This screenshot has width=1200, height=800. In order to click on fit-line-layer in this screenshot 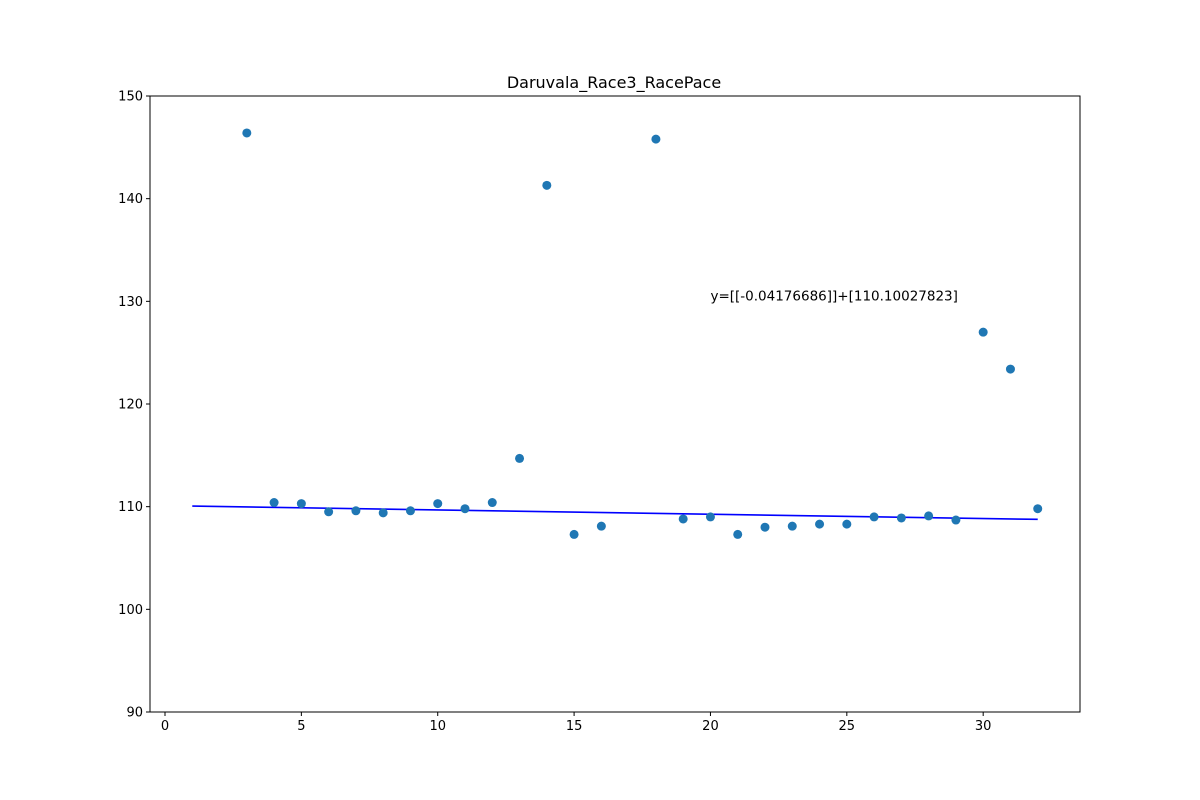, I will do `click(615, 513)`.